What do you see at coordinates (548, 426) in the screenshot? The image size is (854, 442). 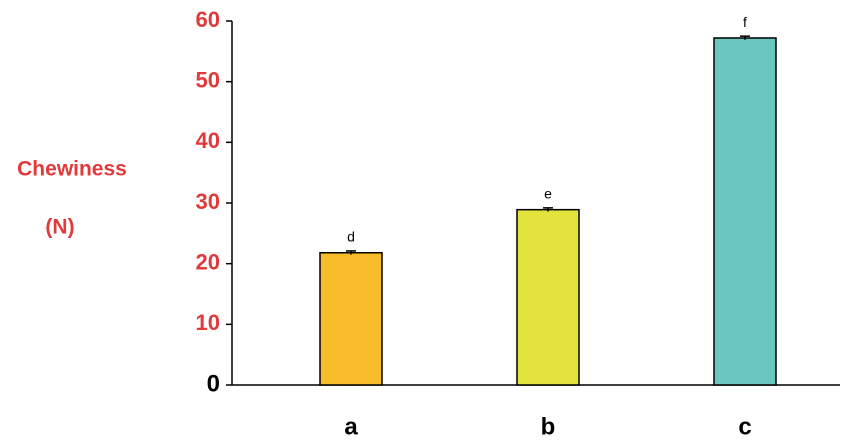 I see `x-tick-label: b` at bounding box center [548, 426].